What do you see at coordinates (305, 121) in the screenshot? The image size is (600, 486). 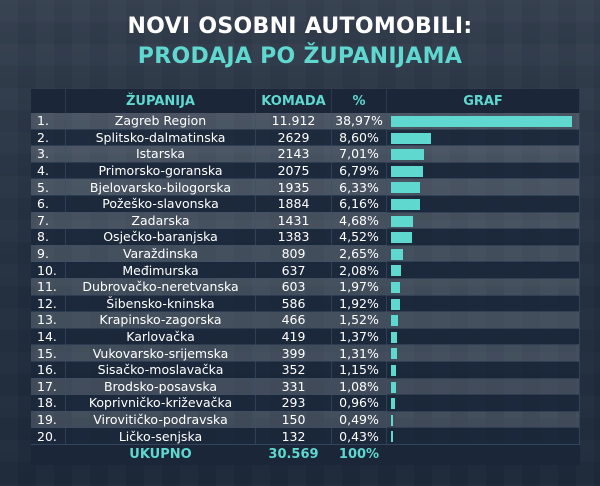 I see `table-row: 1. Zagreb Region 11.912 38,97%` at bounding box center [305, 121].